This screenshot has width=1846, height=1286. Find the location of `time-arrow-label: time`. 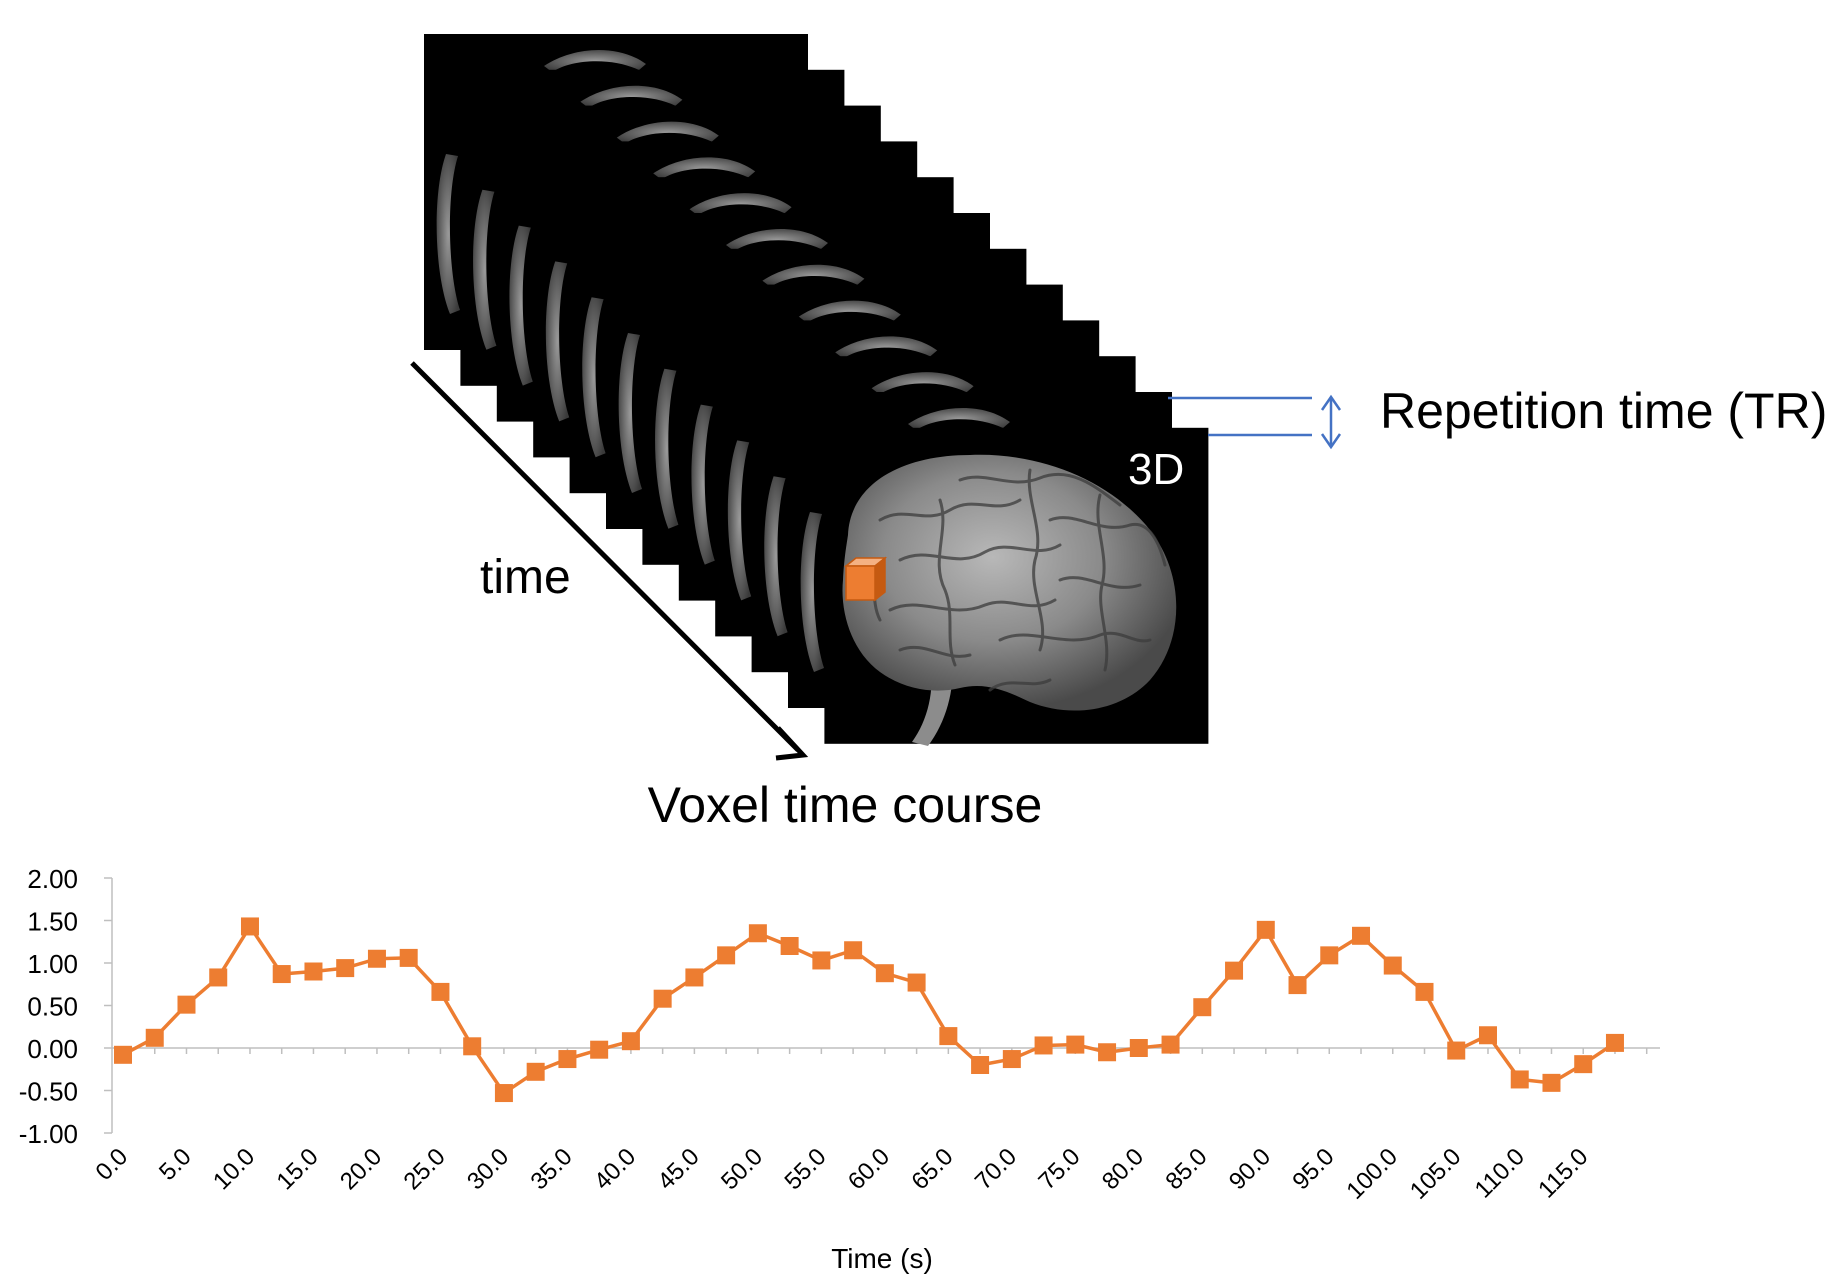

time-arrow-label: time is located at coordinates (525, 577).